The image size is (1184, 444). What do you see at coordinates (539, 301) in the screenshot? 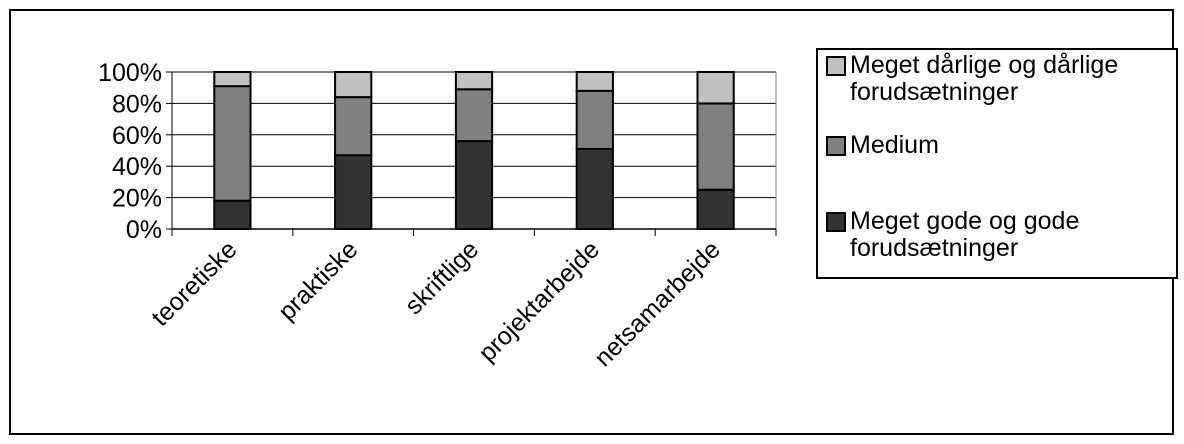
I see `x-category-label: projektarbejde` at bounding box center [539, 301].